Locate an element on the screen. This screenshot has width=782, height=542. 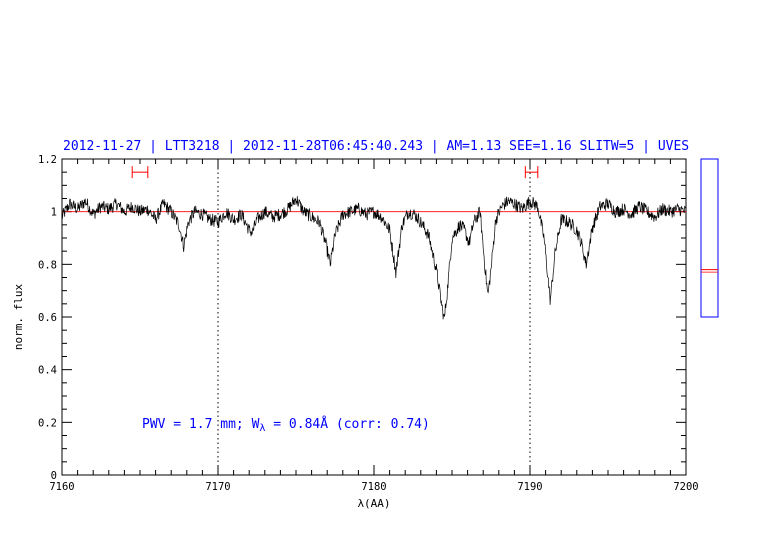
y-tick-label: 0.4 is located at coordinates (47, 371).